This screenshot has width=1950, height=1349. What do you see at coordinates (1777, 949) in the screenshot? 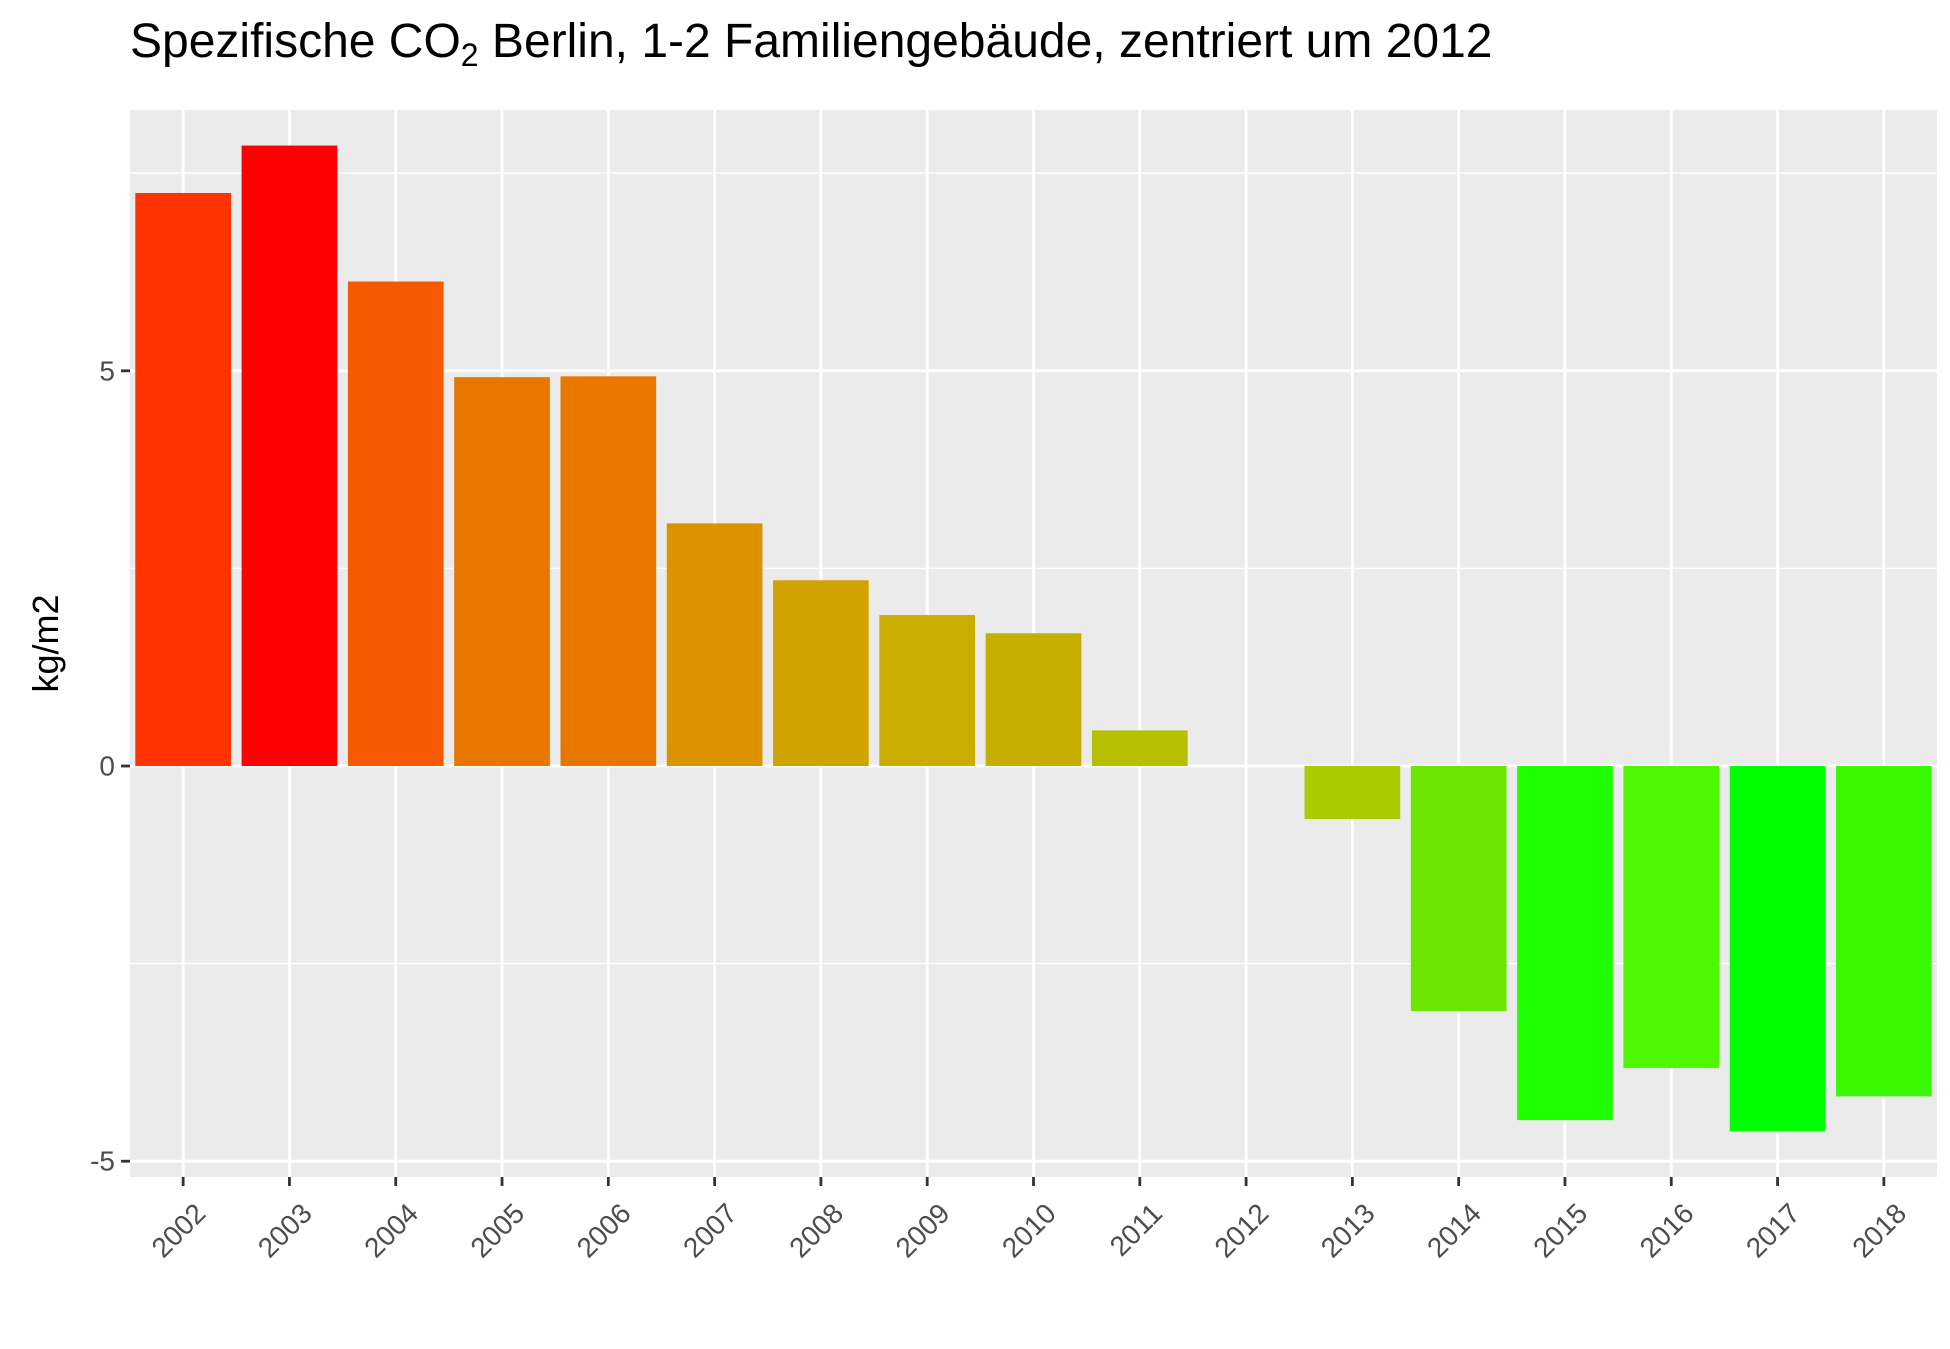
I see `bar-2017` at bounding box center [1777, 949].